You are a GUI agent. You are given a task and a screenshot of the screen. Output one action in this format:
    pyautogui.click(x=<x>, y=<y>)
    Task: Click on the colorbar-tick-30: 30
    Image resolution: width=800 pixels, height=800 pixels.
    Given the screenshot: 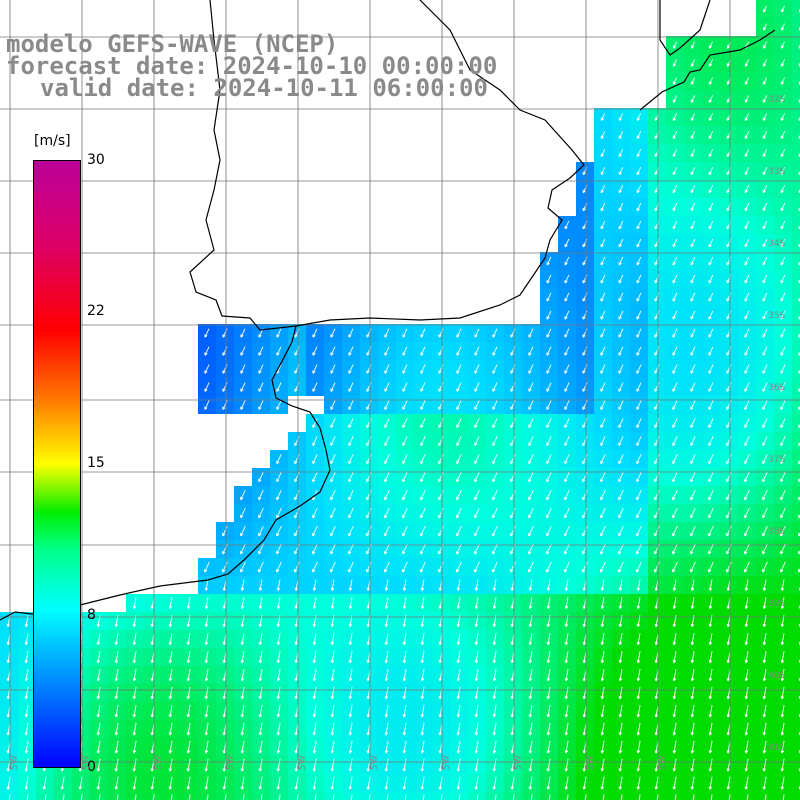 What is the action you would take?
    pyautogui.click(x=96, y=160)
    